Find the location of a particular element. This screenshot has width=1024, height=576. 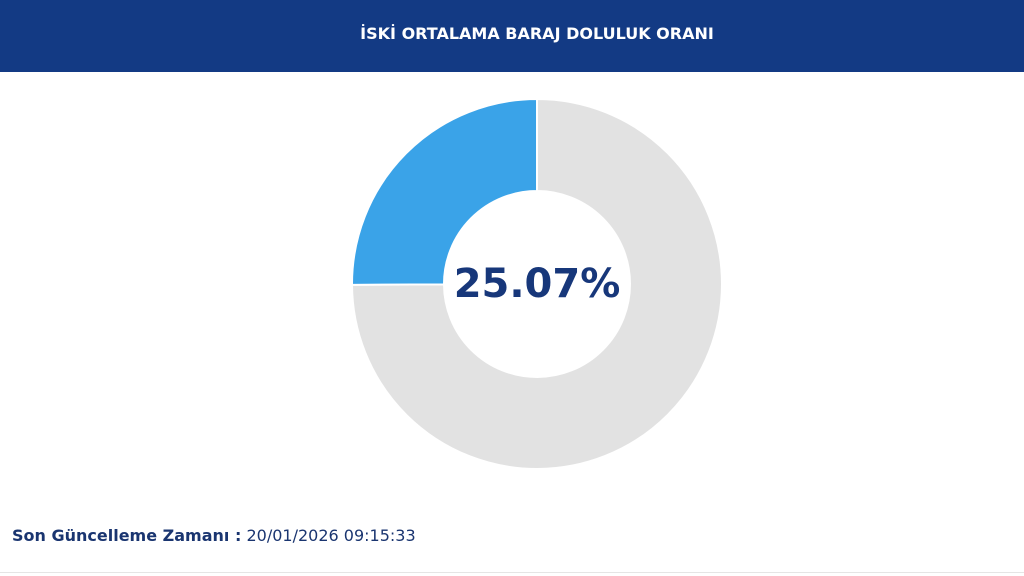

donut-segment is located at coordinates (444, 191).